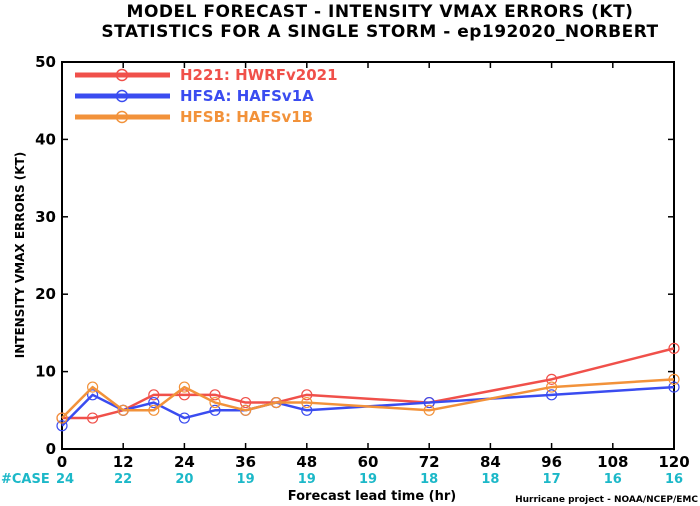 The height and width of the screenshot is (506, 700). I want to click on legend-label-3: HFSB: HAFSv1B, so click(246, 117).